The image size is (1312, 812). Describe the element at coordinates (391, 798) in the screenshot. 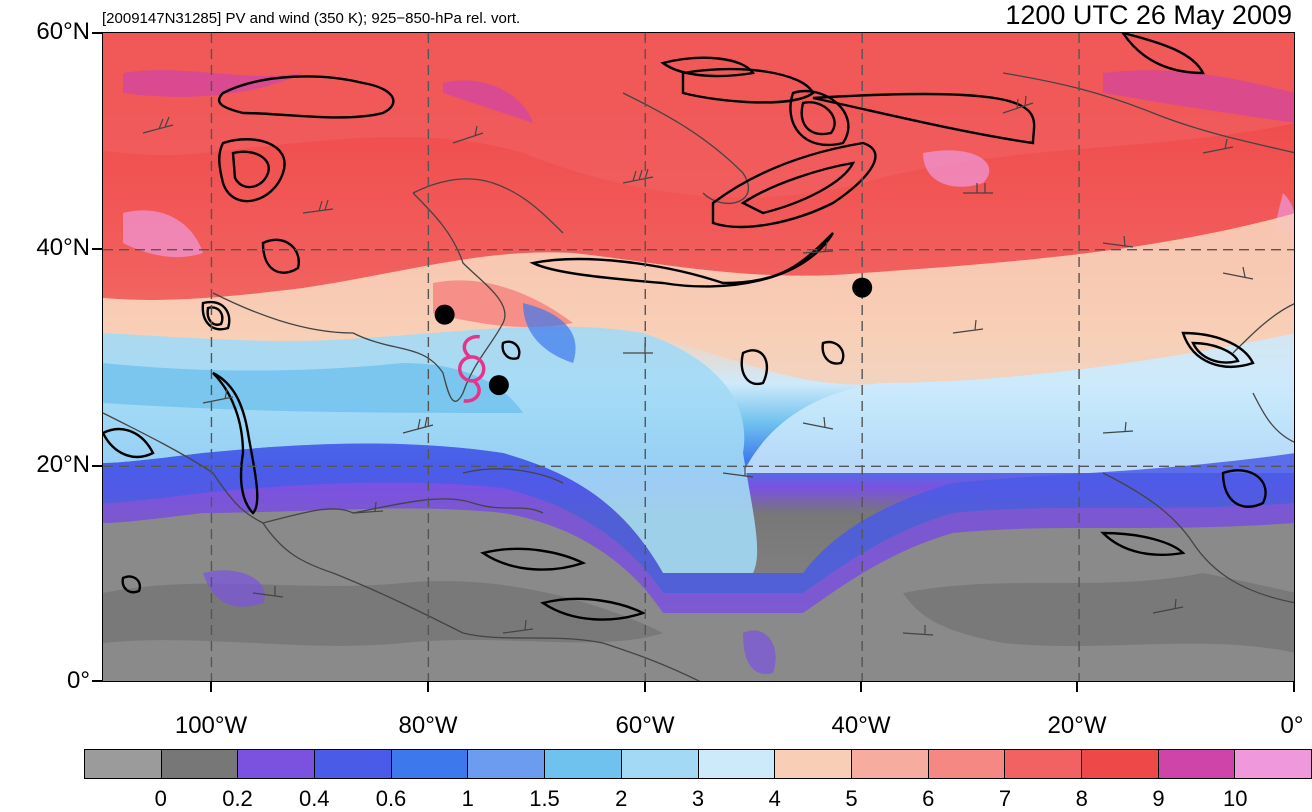

I see `colorbar-label: 0.6` at that location.